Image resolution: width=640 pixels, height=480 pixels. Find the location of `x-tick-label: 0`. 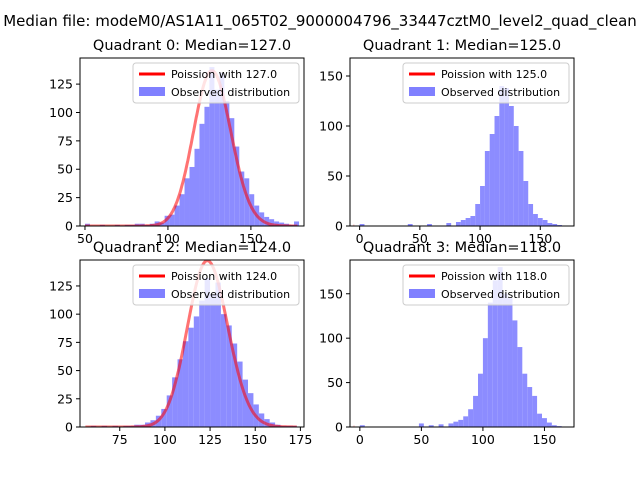

x-tick-label: 0 is located at coordinates (360, 238).